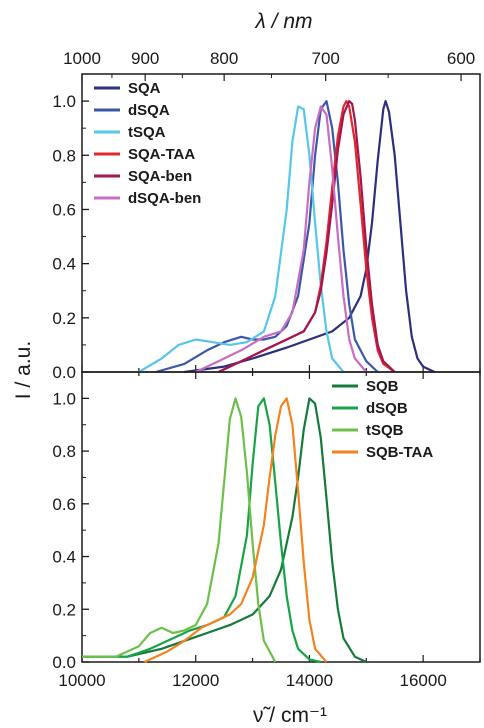 This screenshot has height=728, width=484. I want to click on legend-label: SQB, so click(382, 386).